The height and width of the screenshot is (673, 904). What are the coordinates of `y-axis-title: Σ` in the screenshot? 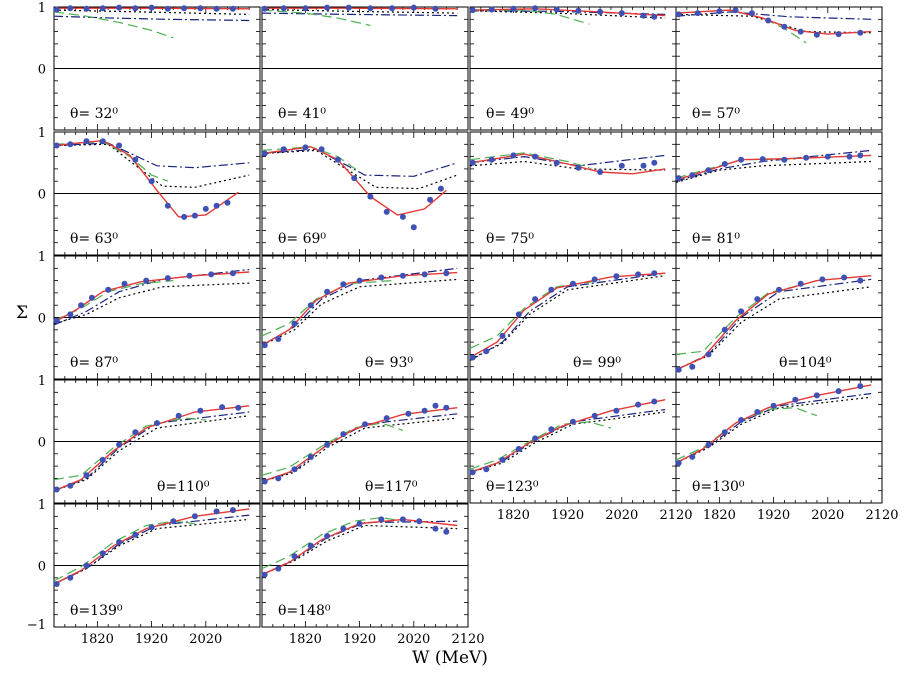 It's located at (22, 313).